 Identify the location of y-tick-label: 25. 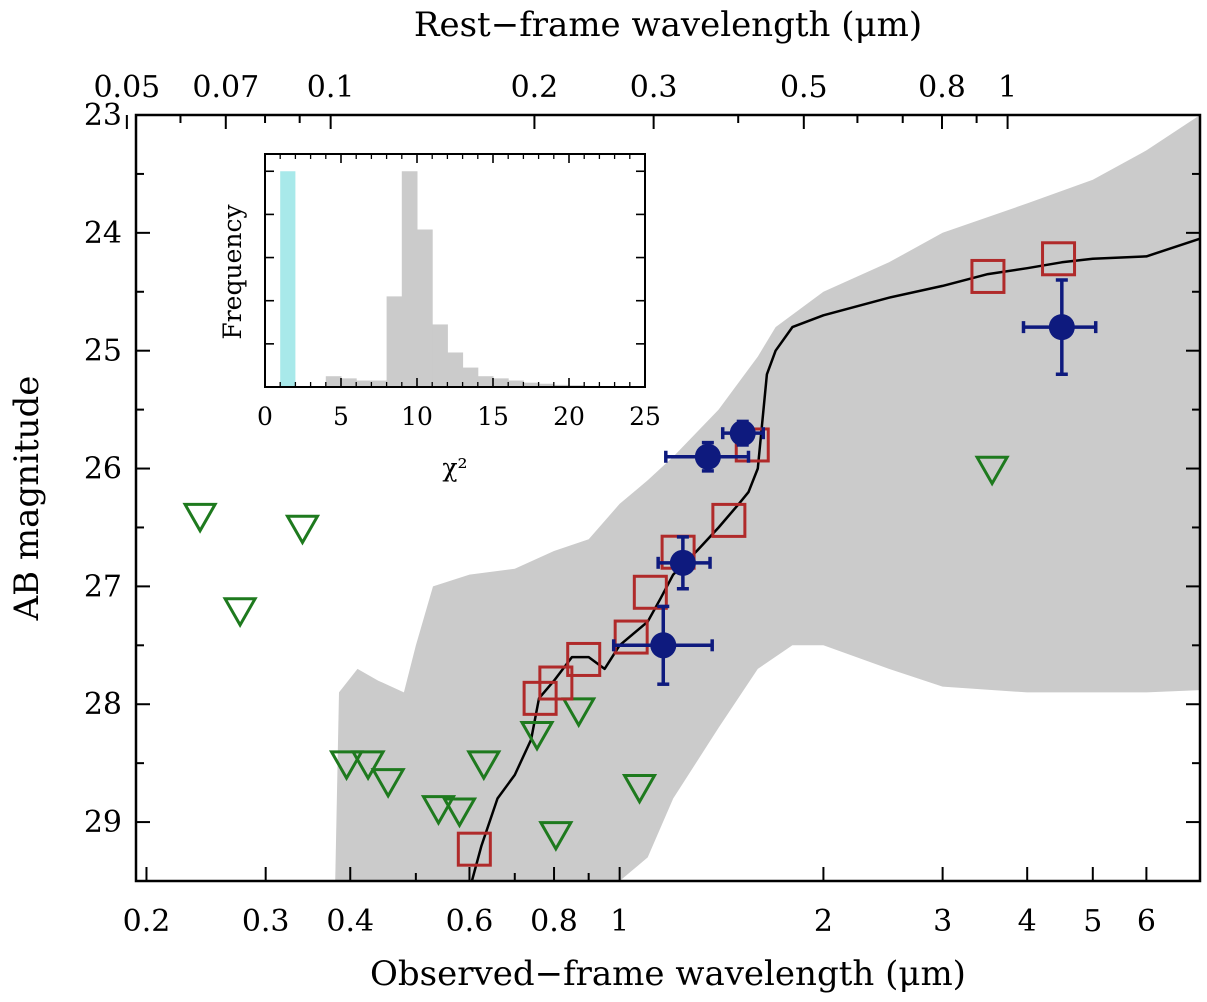
(103, 351).